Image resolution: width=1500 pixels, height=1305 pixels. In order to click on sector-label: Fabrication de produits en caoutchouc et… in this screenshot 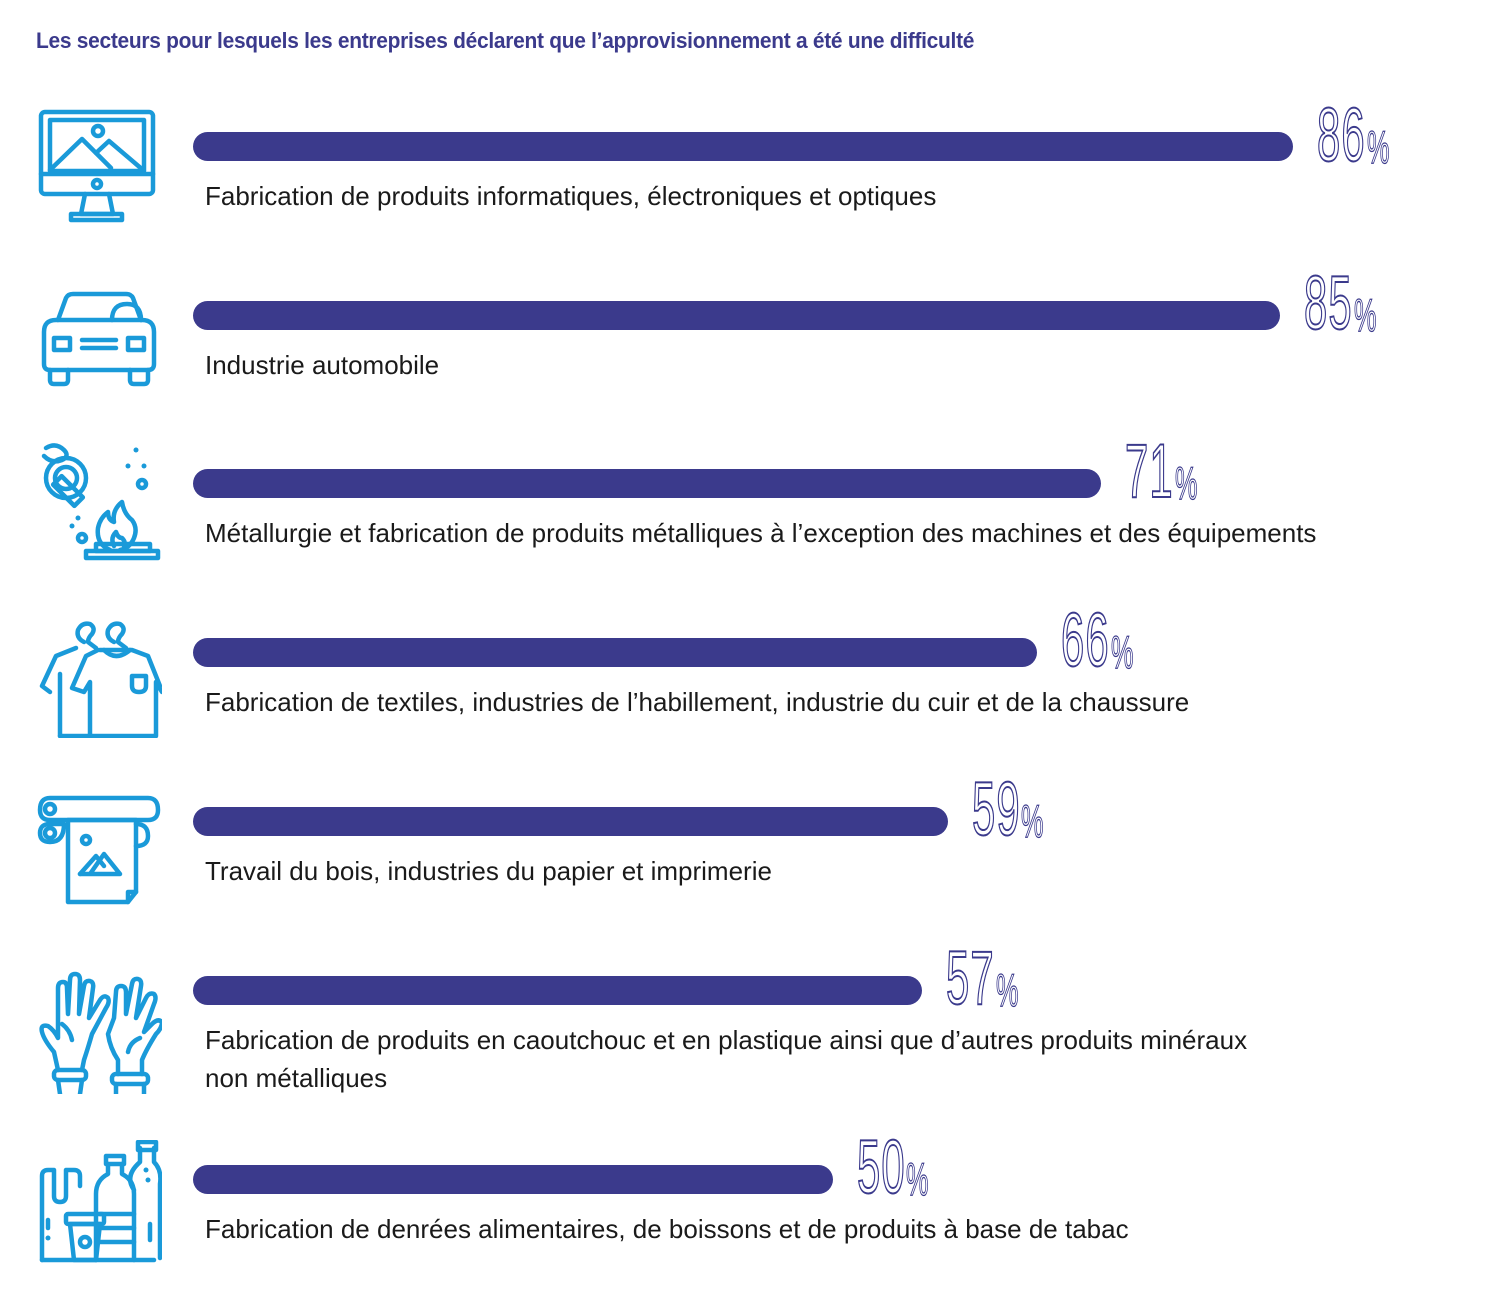, I will do `click(726, 1040)`.